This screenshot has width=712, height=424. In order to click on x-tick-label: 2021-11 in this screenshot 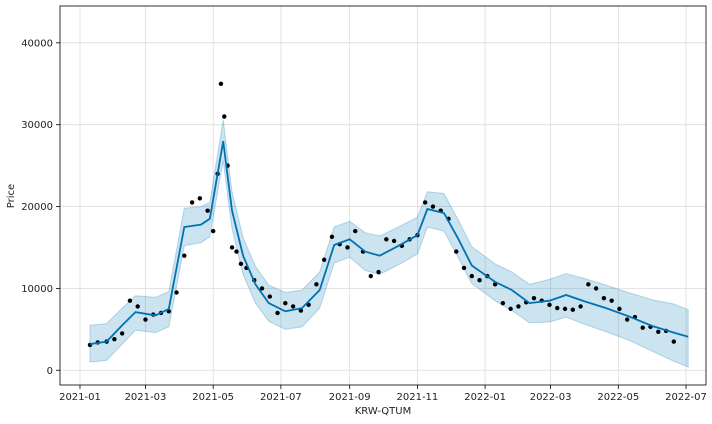, I will do `click(418, 397)`.